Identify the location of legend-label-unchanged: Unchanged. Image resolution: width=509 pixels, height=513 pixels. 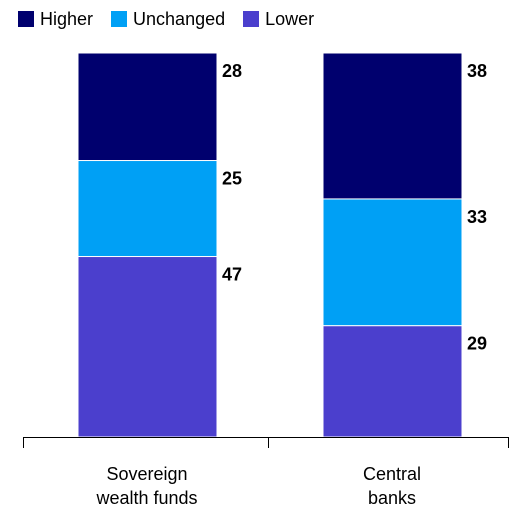
(179, 19).